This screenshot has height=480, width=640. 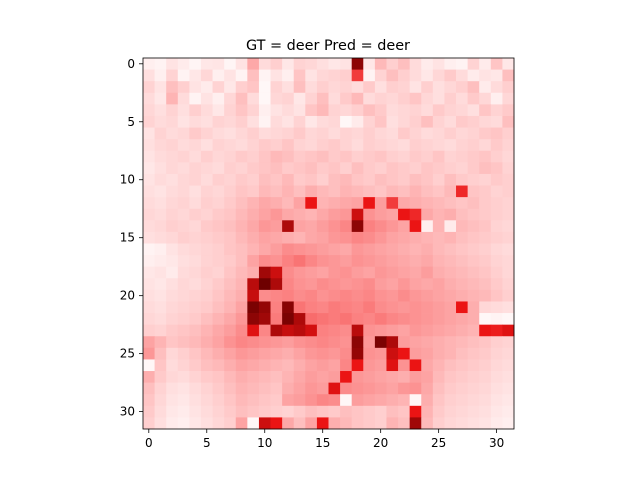 I want to click on y-tick-label: 0, so click(x=131, y=64).